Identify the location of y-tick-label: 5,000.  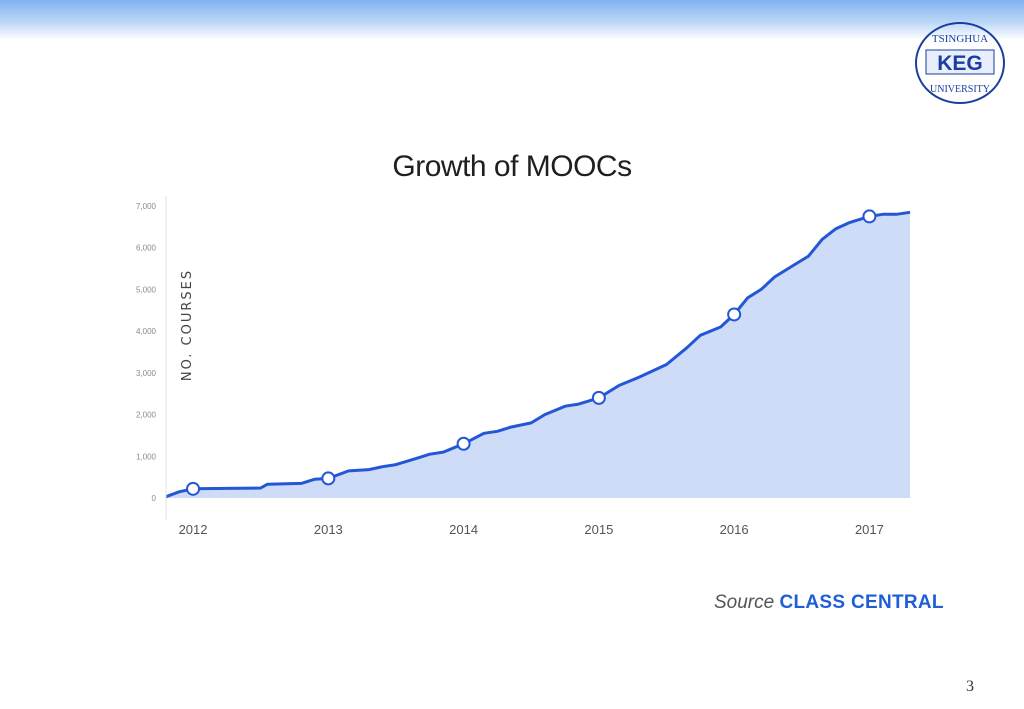
(146, 289).